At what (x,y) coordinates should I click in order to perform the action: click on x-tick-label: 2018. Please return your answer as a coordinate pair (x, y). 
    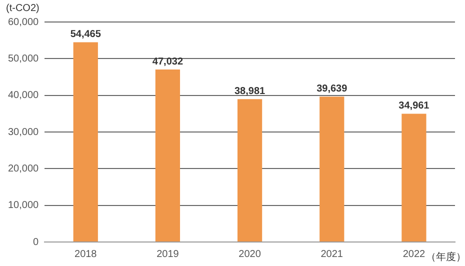
    Looking at the image, I should click on (86, 254).